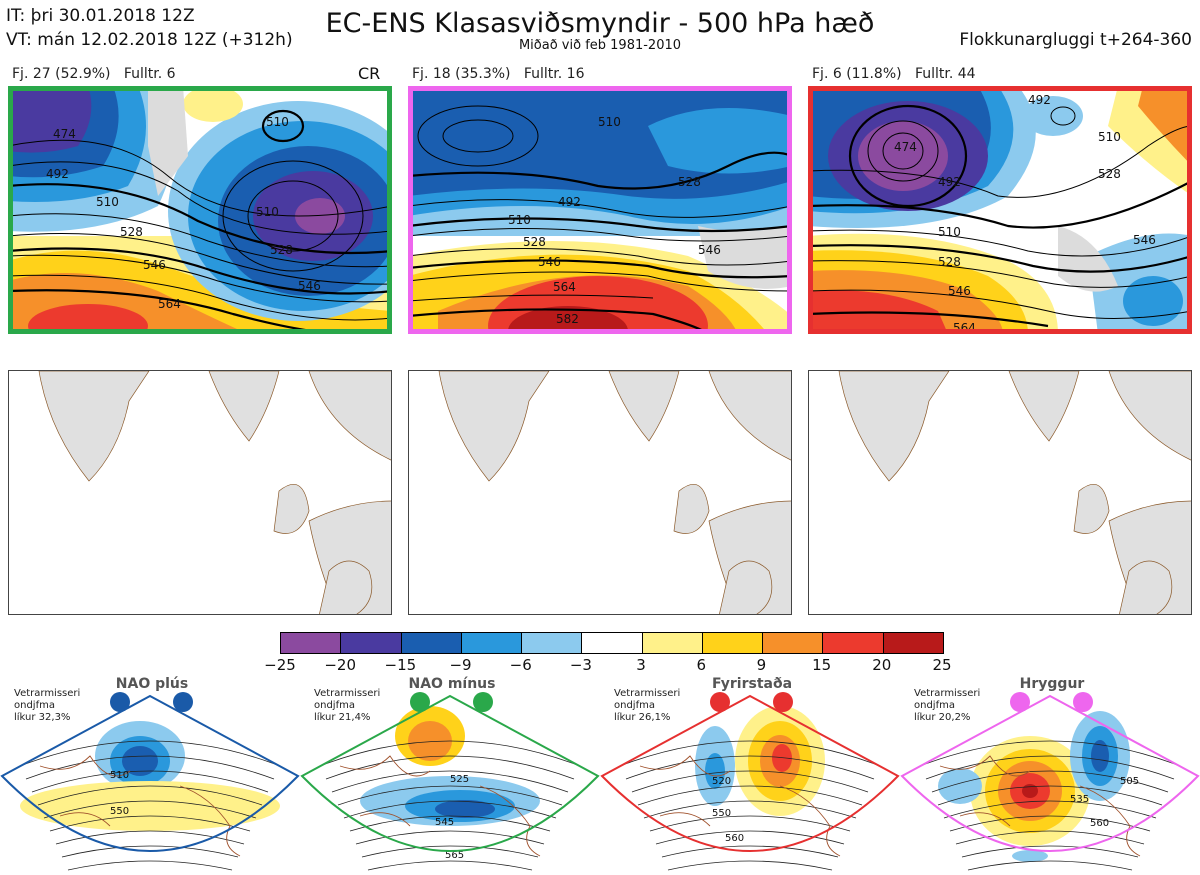  Describe the element at coordinates (1075, 40) in the screenshot. I see `clustering-window: Flokkunargluggi t+264-360` at that location.